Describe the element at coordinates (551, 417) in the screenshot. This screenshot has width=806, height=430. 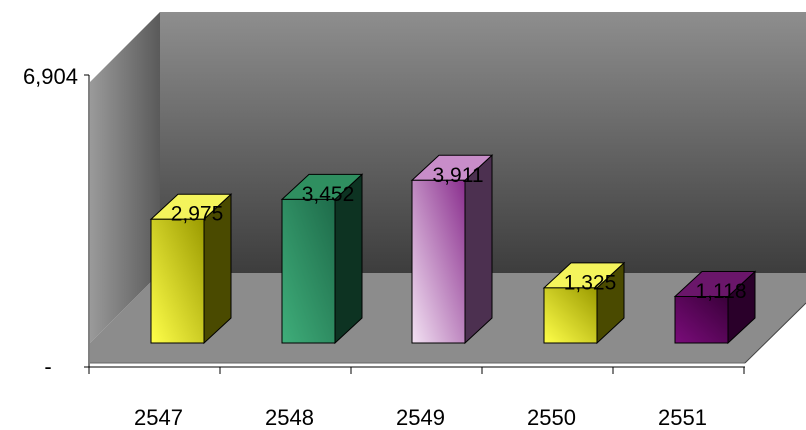
I see `x-tick-label: 2550` at that location.